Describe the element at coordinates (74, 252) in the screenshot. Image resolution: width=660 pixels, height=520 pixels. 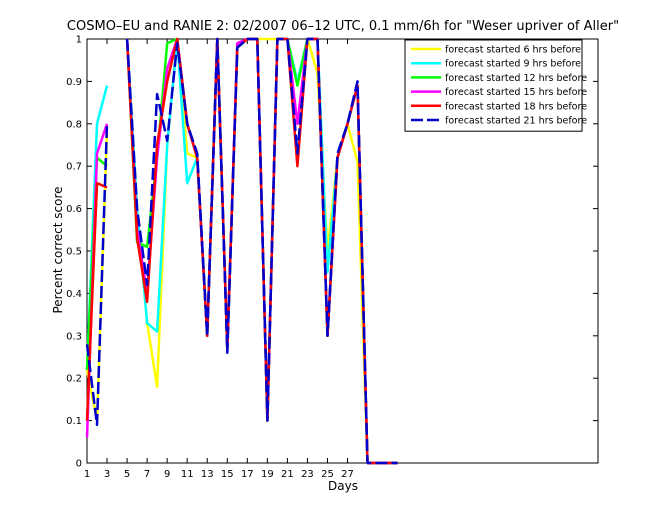
I see `y-tick-label: 0.5` at that location.